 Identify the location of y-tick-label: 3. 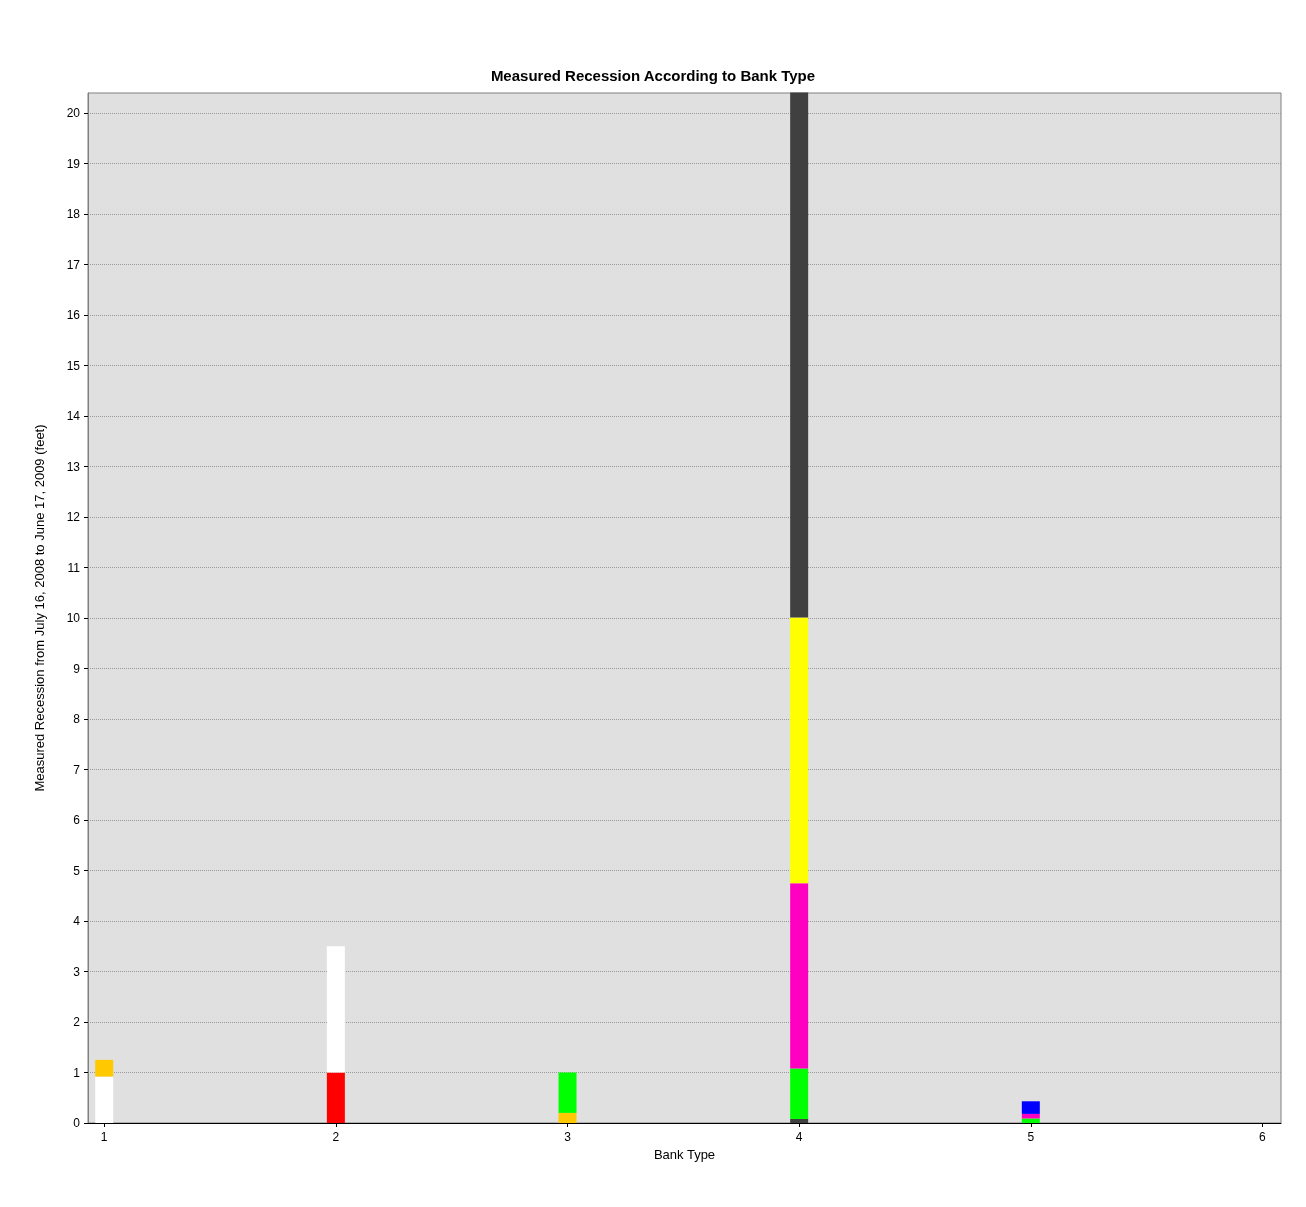
(77, 971).